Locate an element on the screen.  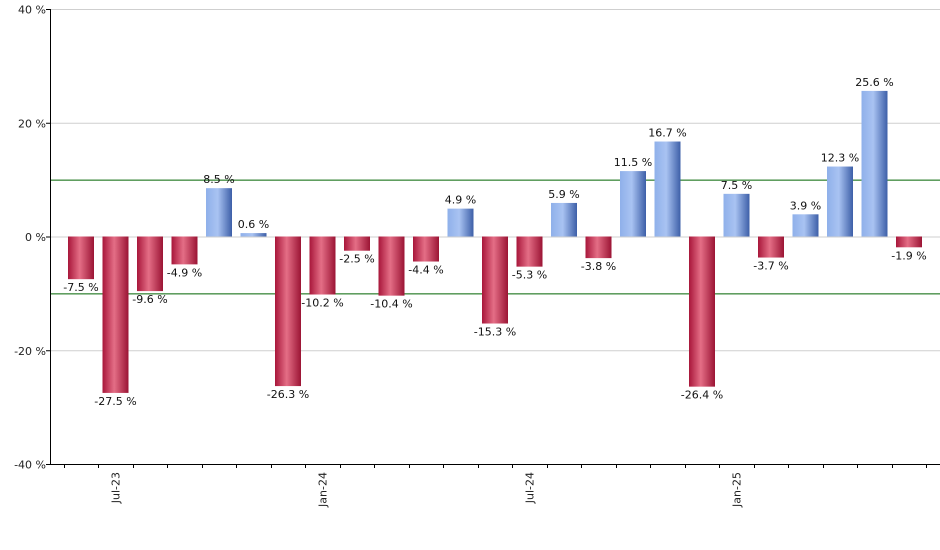
data-label: -3.7 % is located at coordinates (770, 266).